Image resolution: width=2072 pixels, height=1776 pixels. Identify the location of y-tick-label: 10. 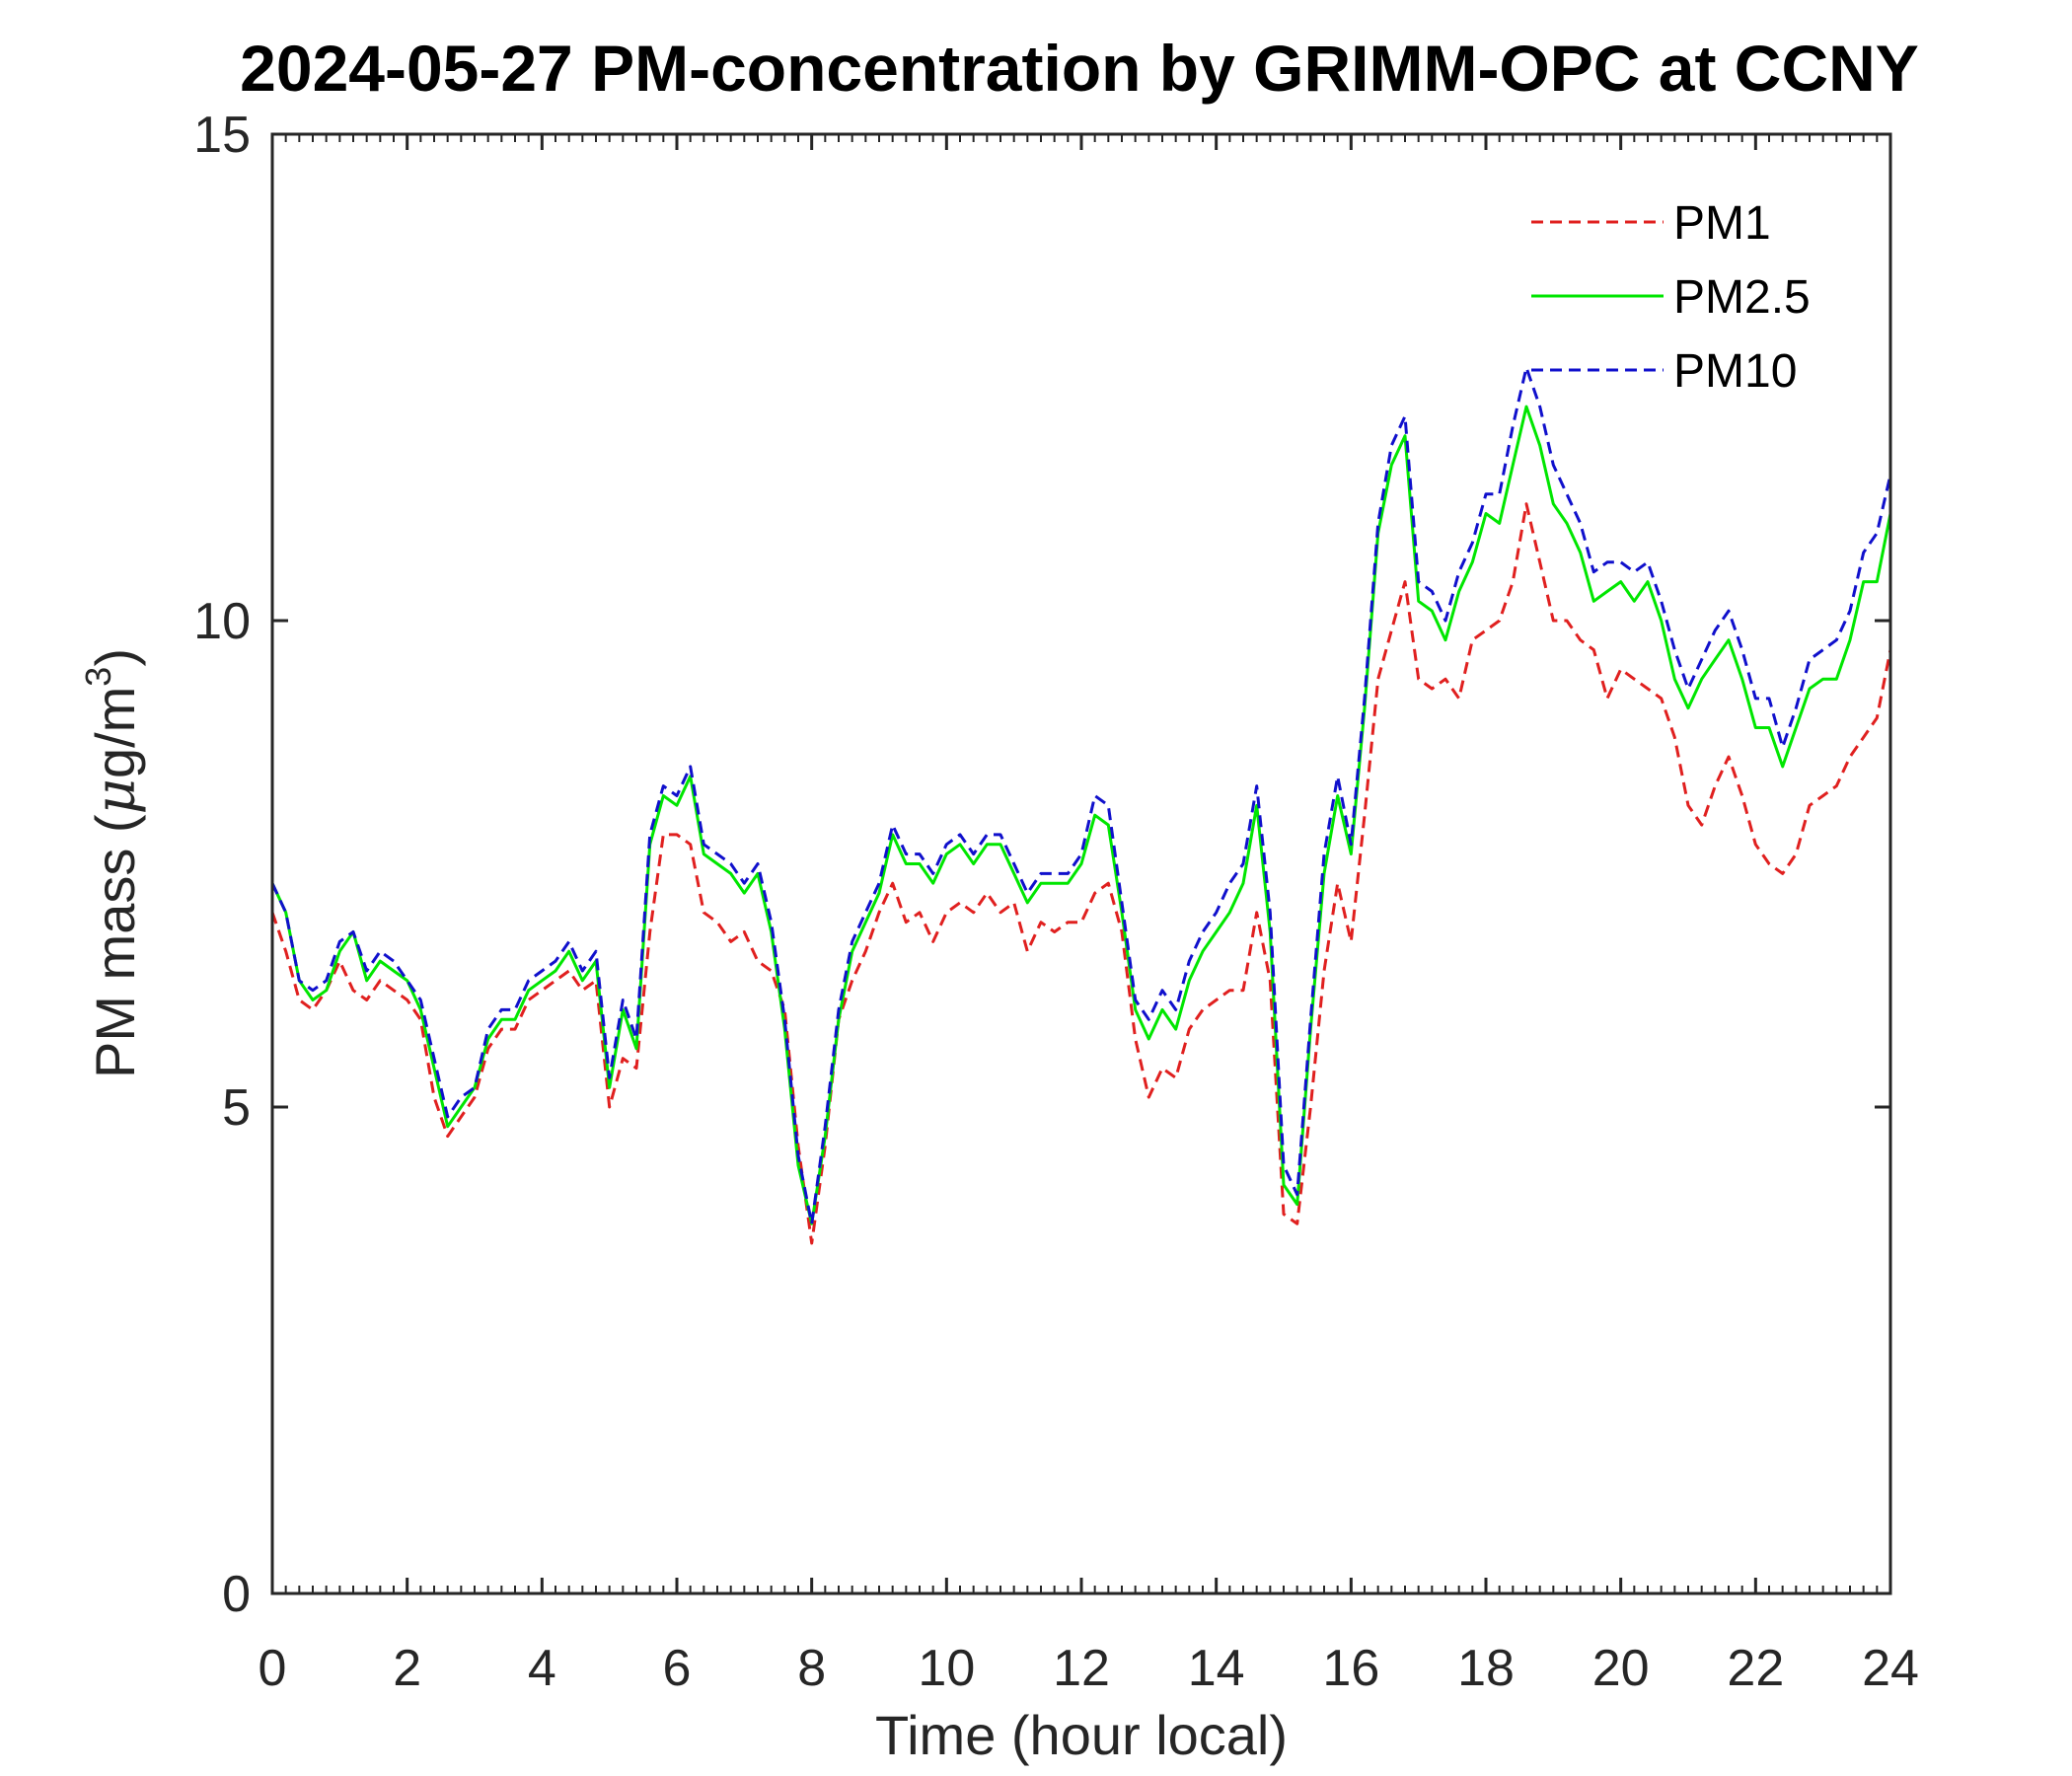
(222, 621).